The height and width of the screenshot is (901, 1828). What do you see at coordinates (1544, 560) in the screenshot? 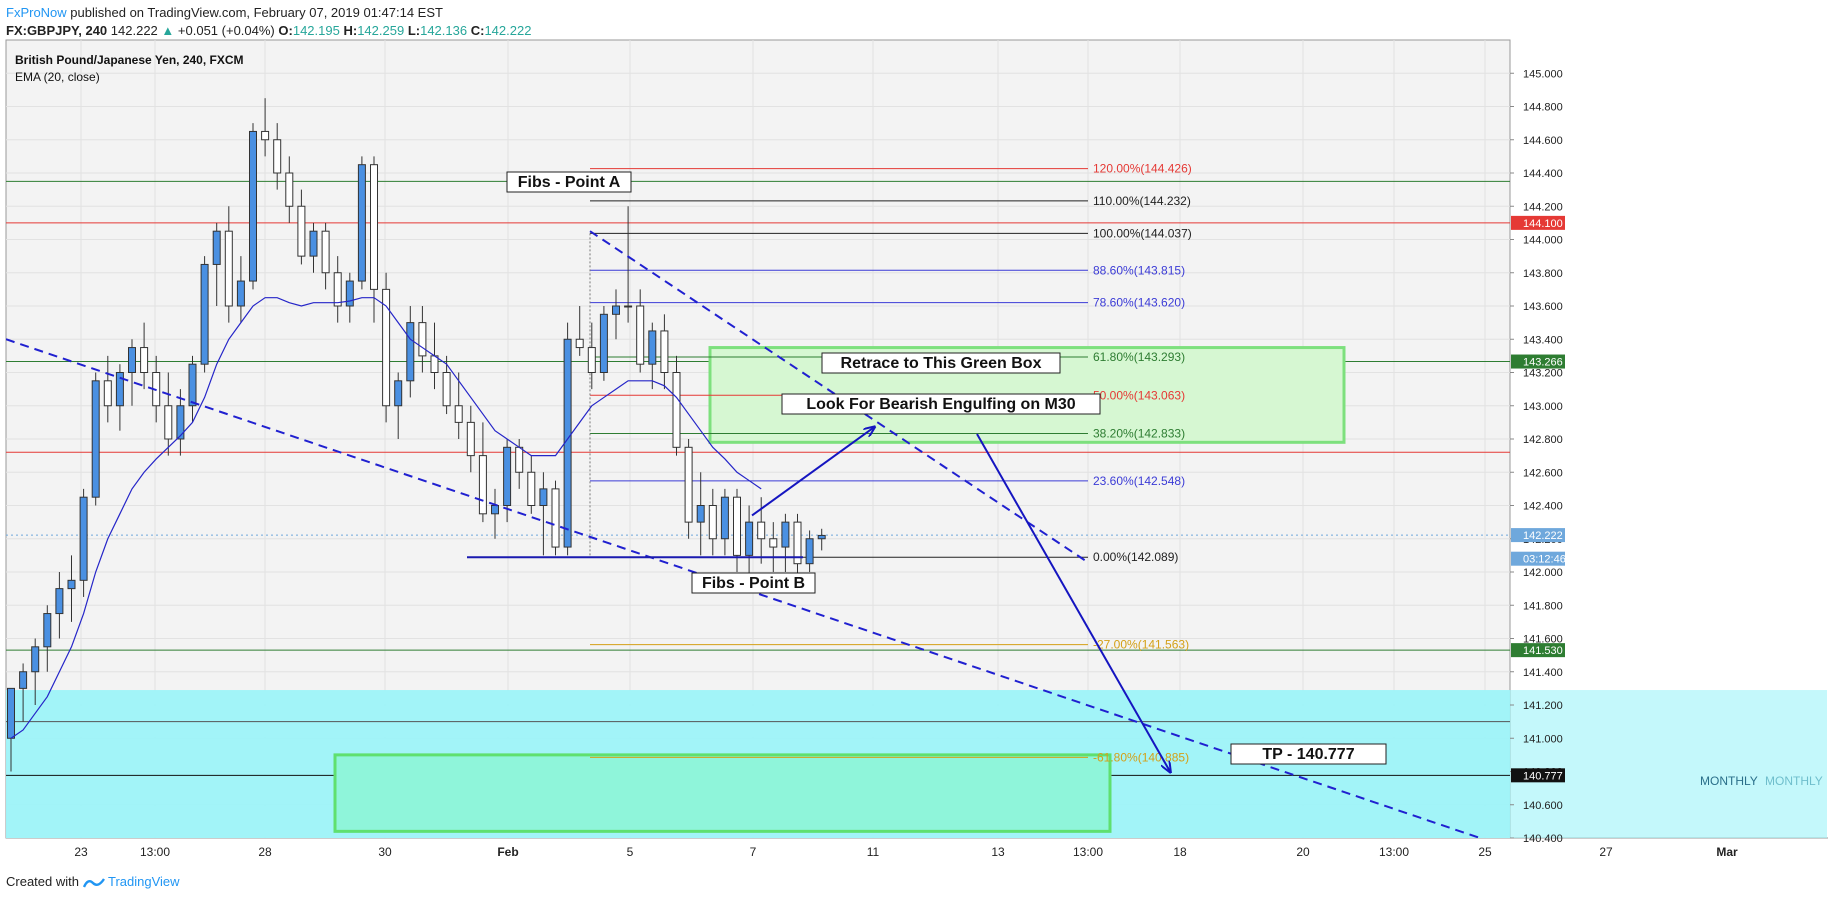
I see `price-badge-label: 03:12:46` at bounding box center [1544, 560].